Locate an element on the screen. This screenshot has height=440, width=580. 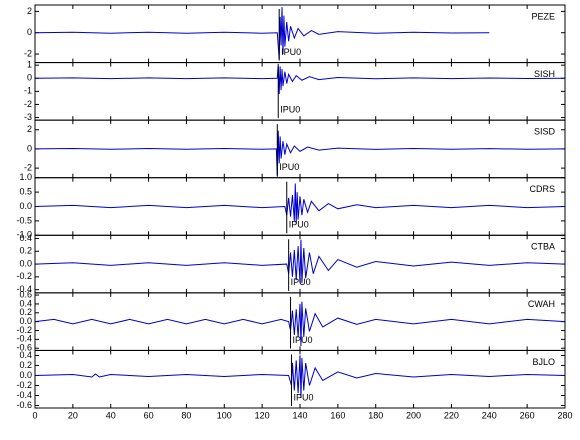
x-tick-label: 160 is located at coordinates (337, 415).